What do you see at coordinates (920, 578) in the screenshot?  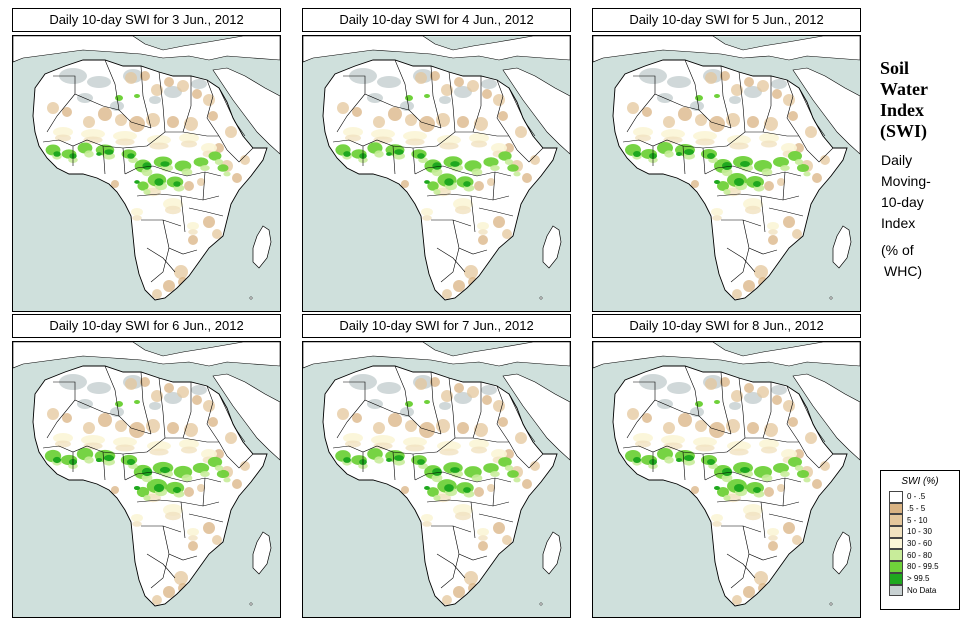 I see `legend-item: > 99.5` at bounding box center [920, 578].